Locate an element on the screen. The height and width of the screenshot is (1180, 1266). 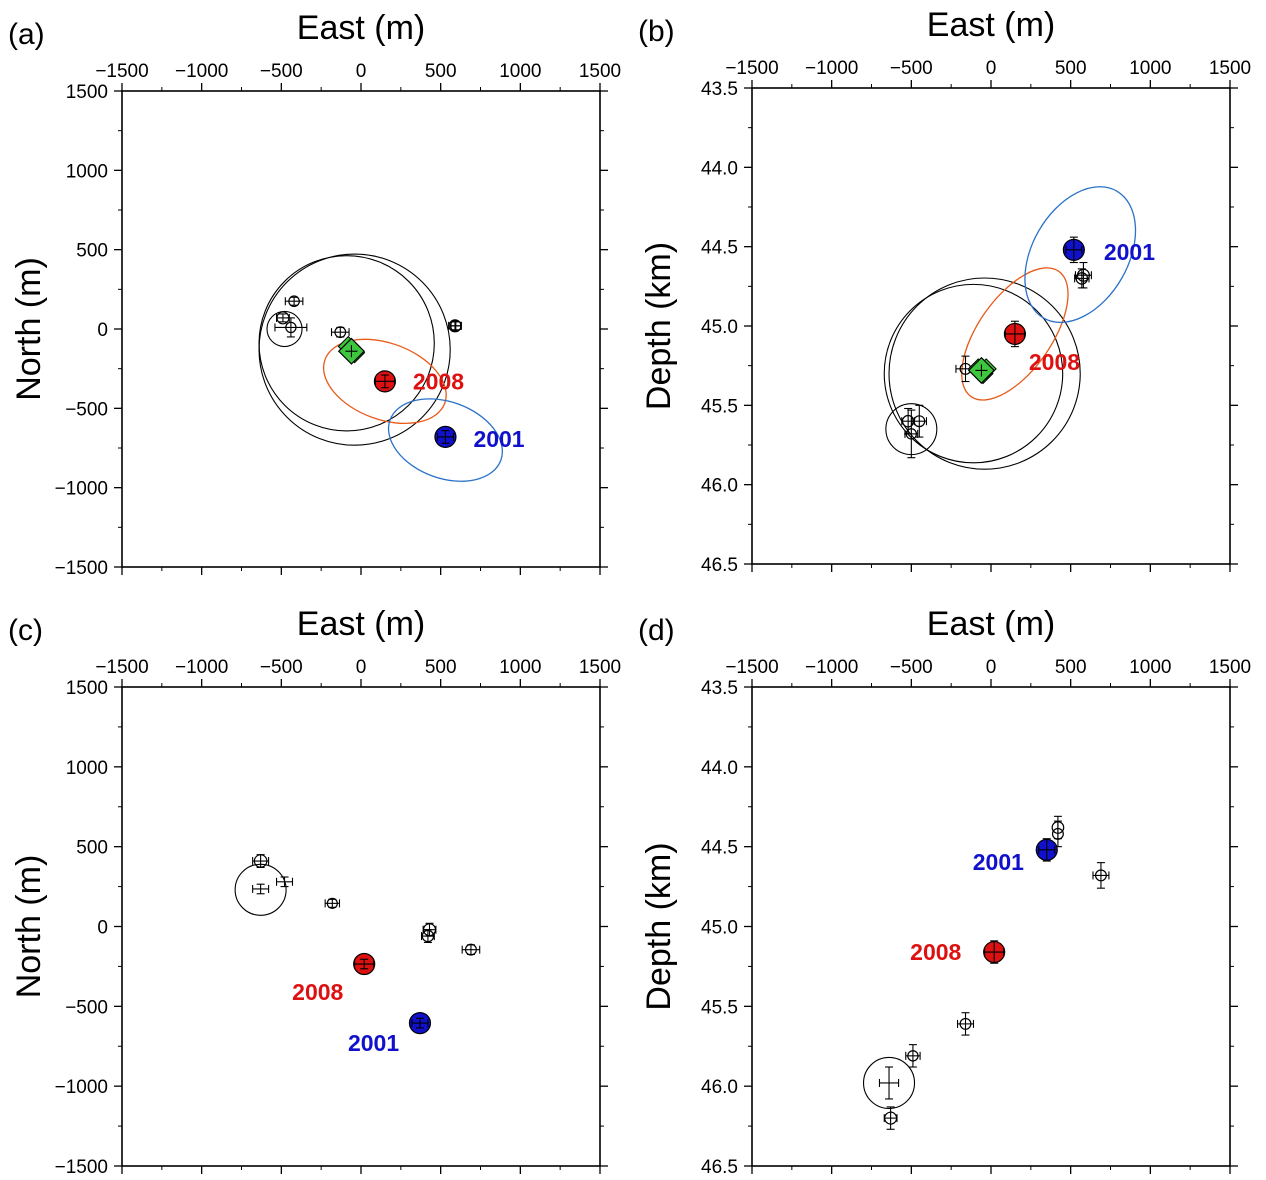
panel-label: (c) is located at coordinates (25, 630).